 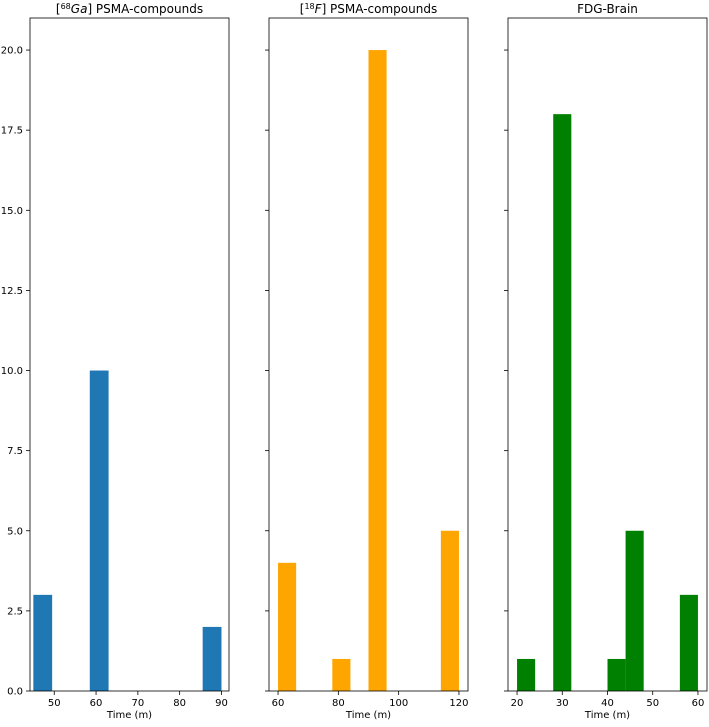 I want to click on panel-title: [68Ga] PSMA-compounds, so click(x=129, y=9).